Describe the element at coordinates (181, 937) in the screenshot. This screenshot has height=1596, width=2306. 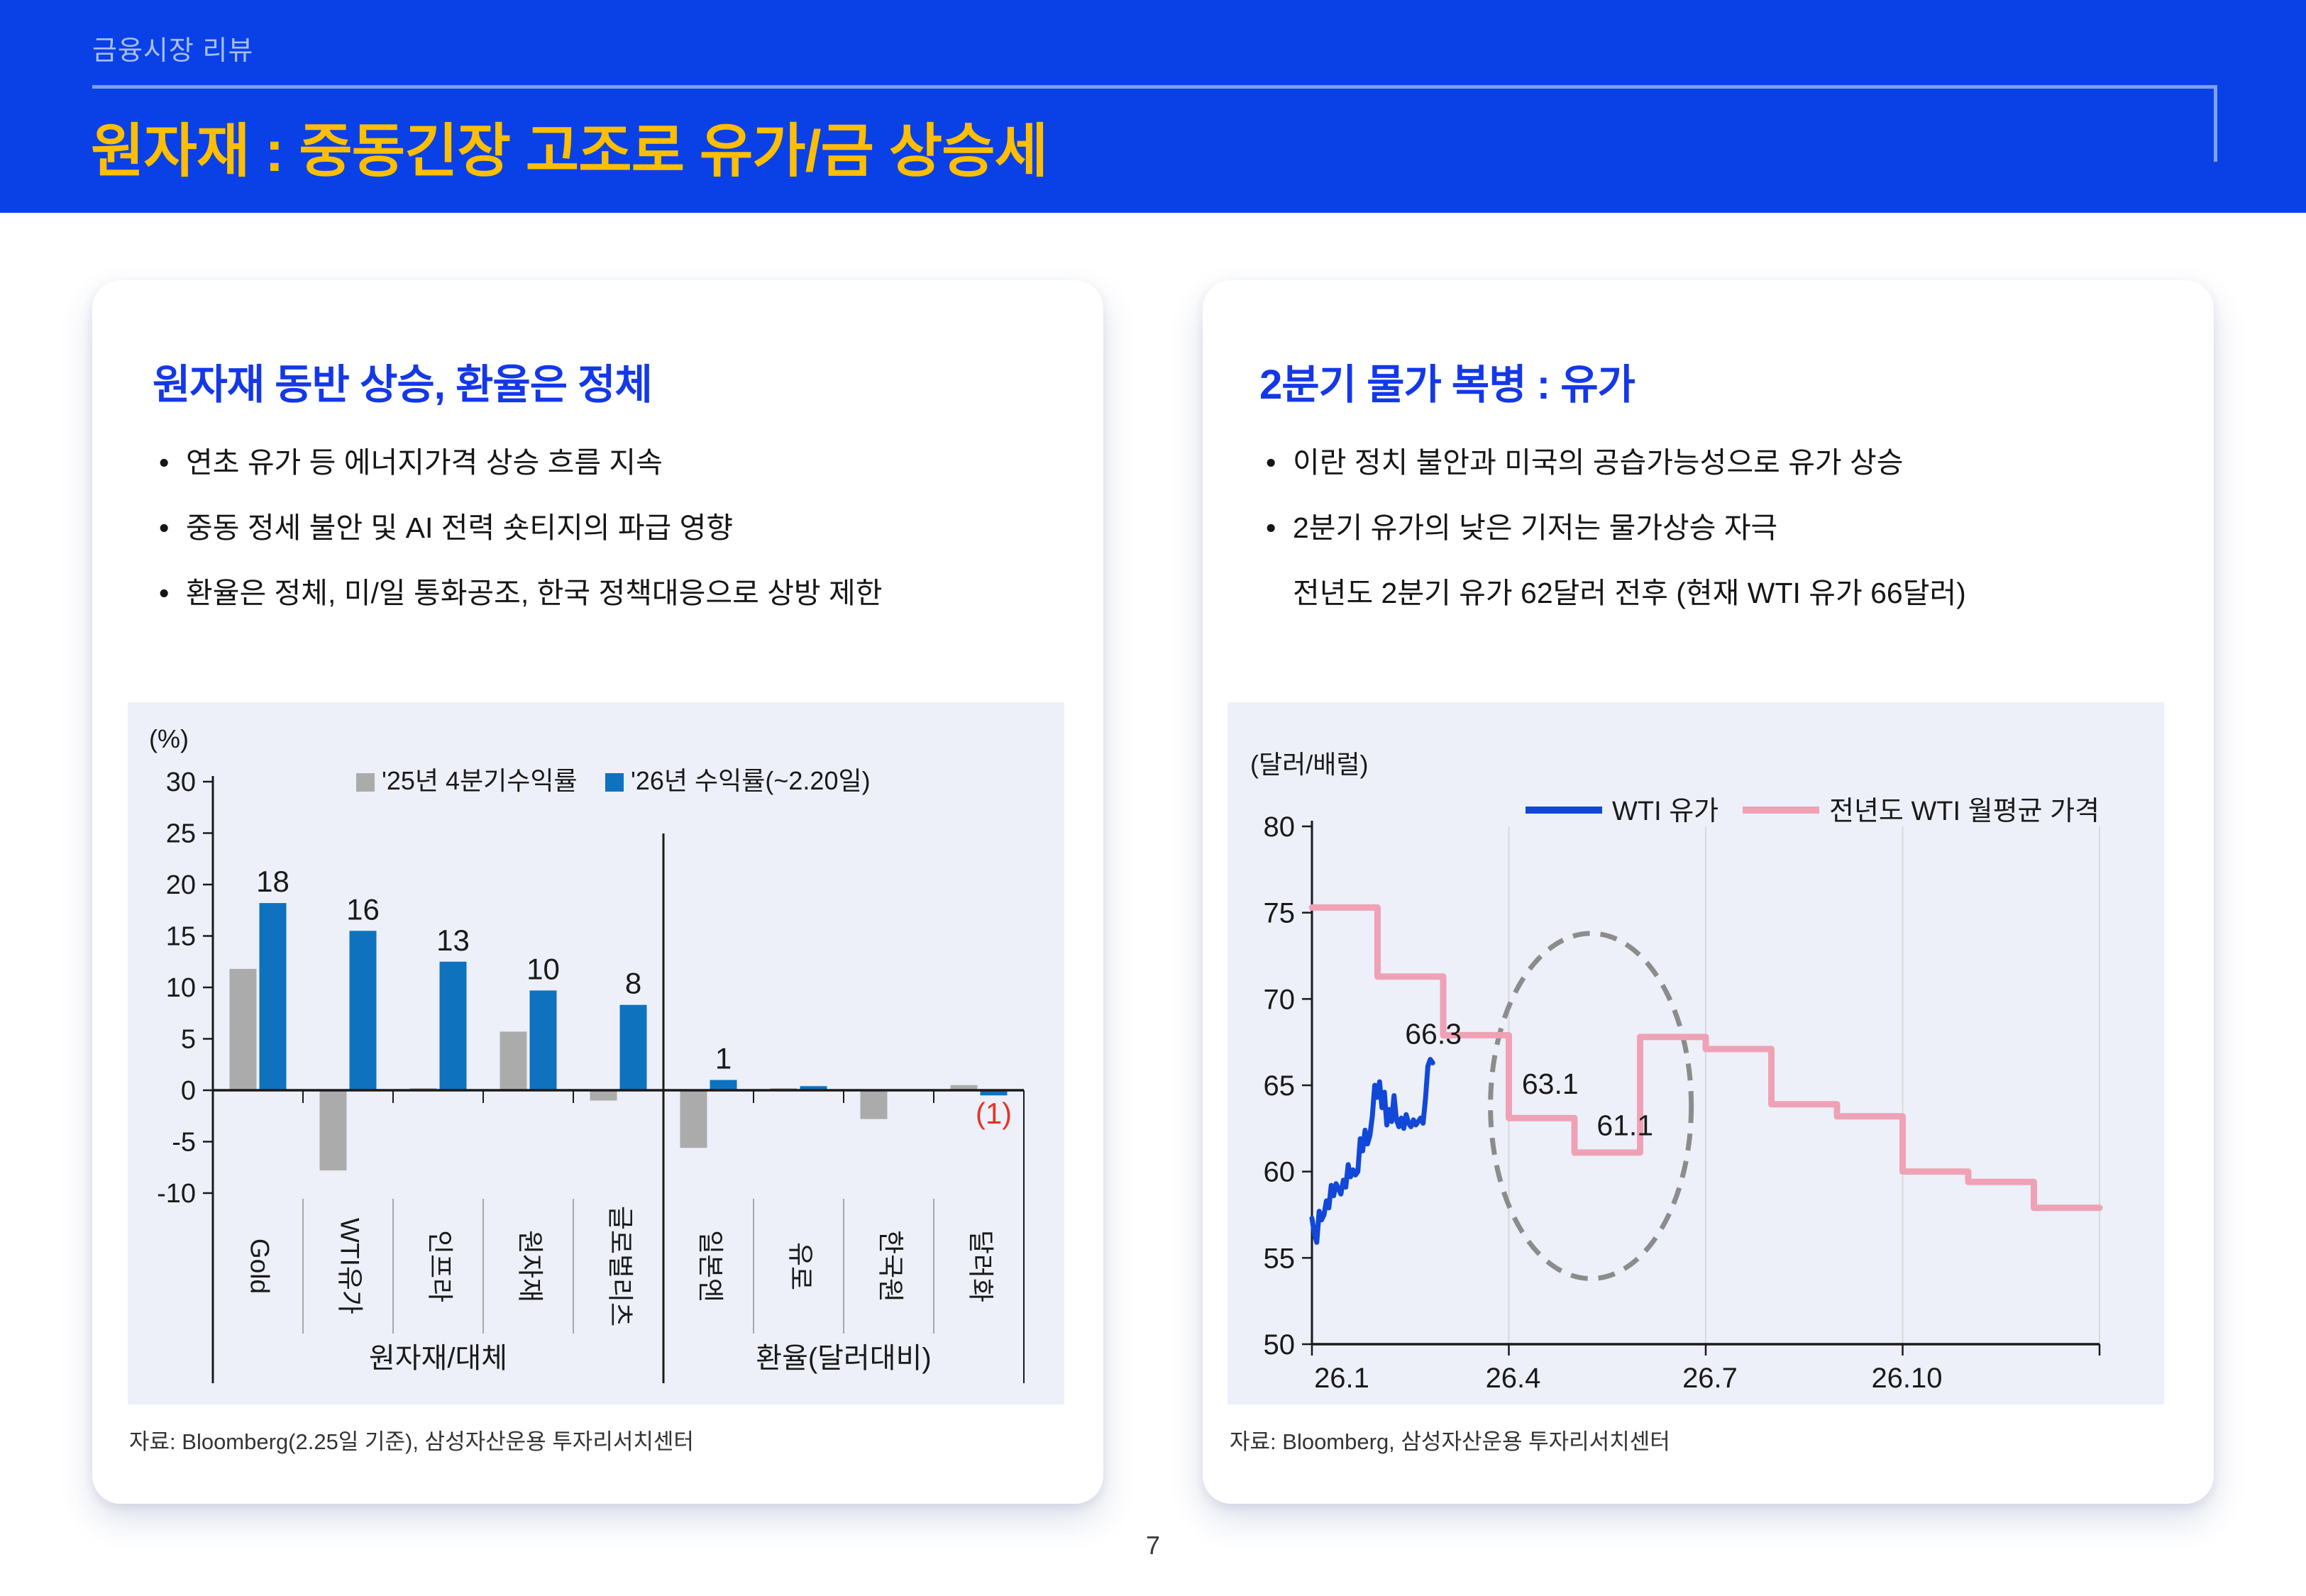
I see `svg-text: 15` at that location.